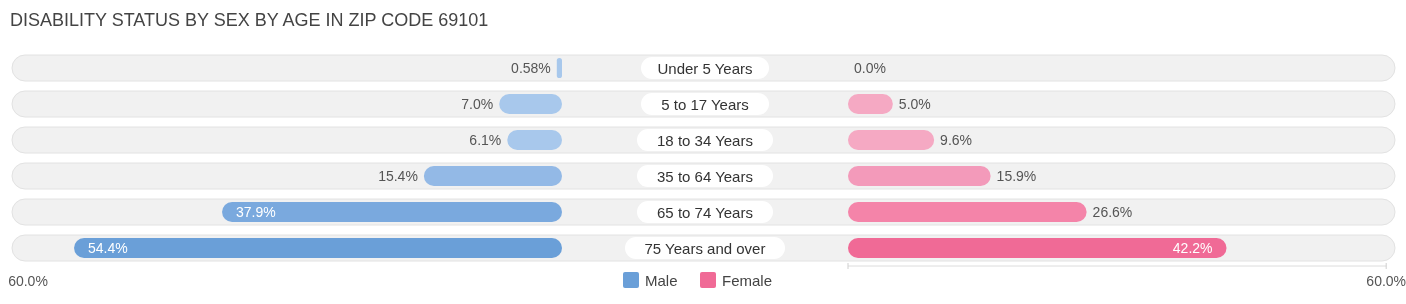 The image size is (1406, 304). I want to click on data-label: 9.6%, so click(956, 140).